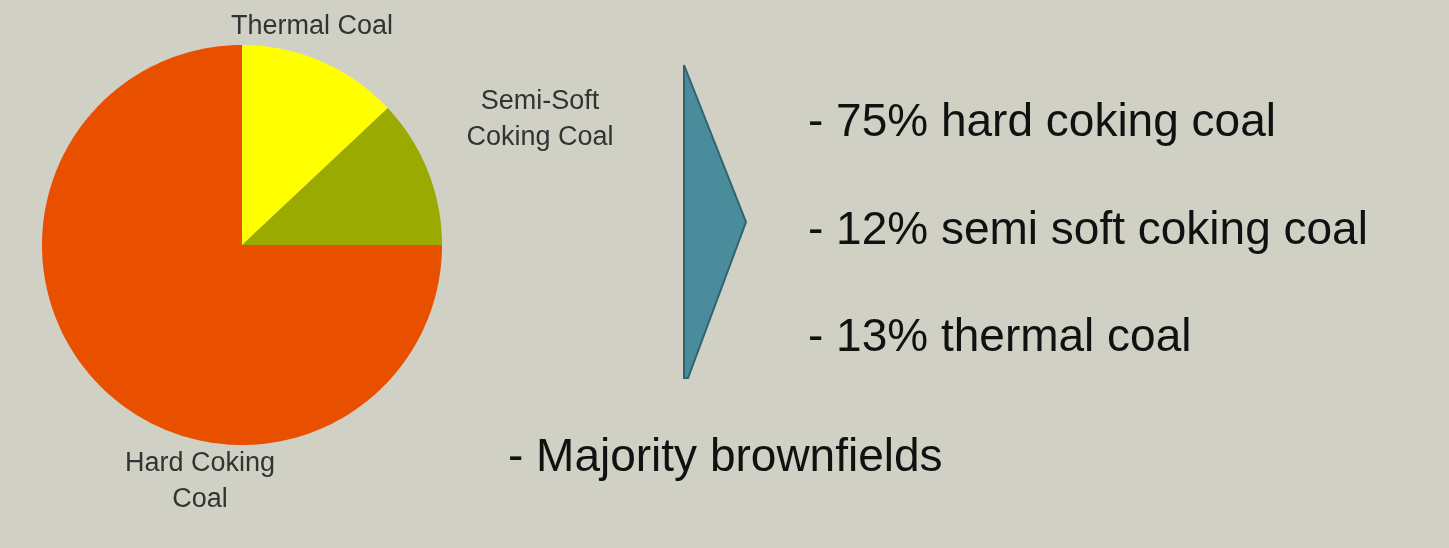 The image size is (1449, 548). What do you see at coordinates (1000, 335) in the screenshot?
I see `text: - 13% thermal coal` at bounding box center [1000, 335].